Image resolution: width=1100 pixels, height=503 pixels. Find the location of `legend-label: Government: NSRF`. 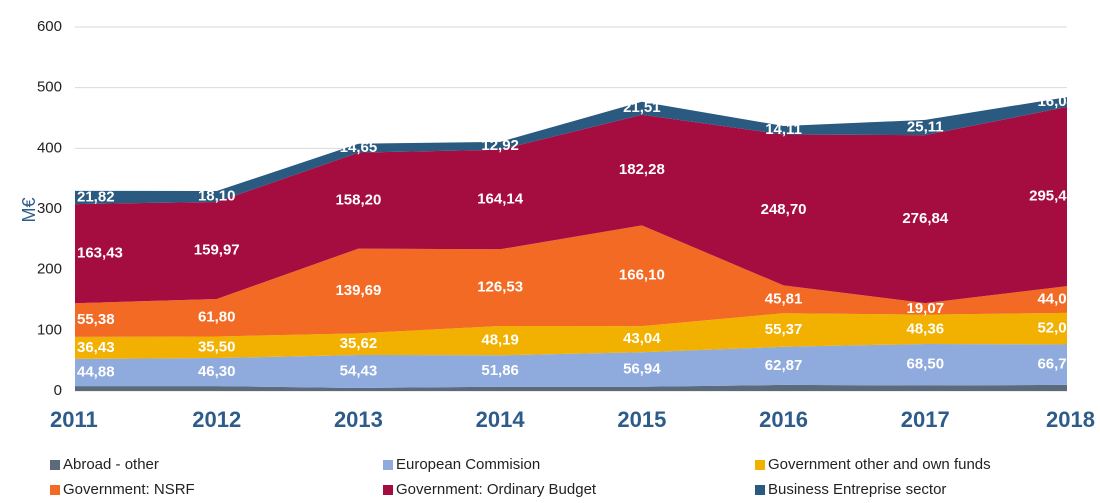

legend-label: Government: NSRF is located at coordinates (129, 489).